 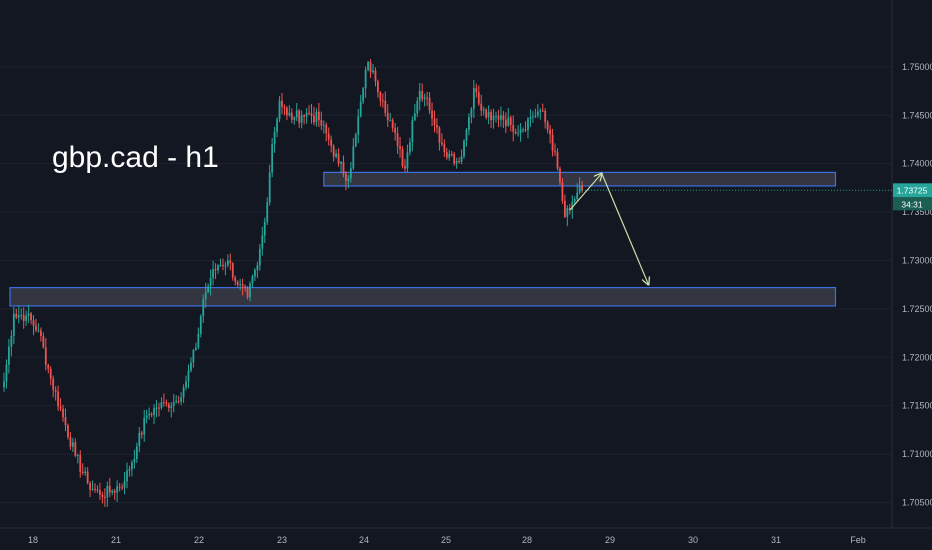 I want to click on time-axis: 18 21 22 23 24 25 28 29 30 31 Feb, so click(x=447, y=540).